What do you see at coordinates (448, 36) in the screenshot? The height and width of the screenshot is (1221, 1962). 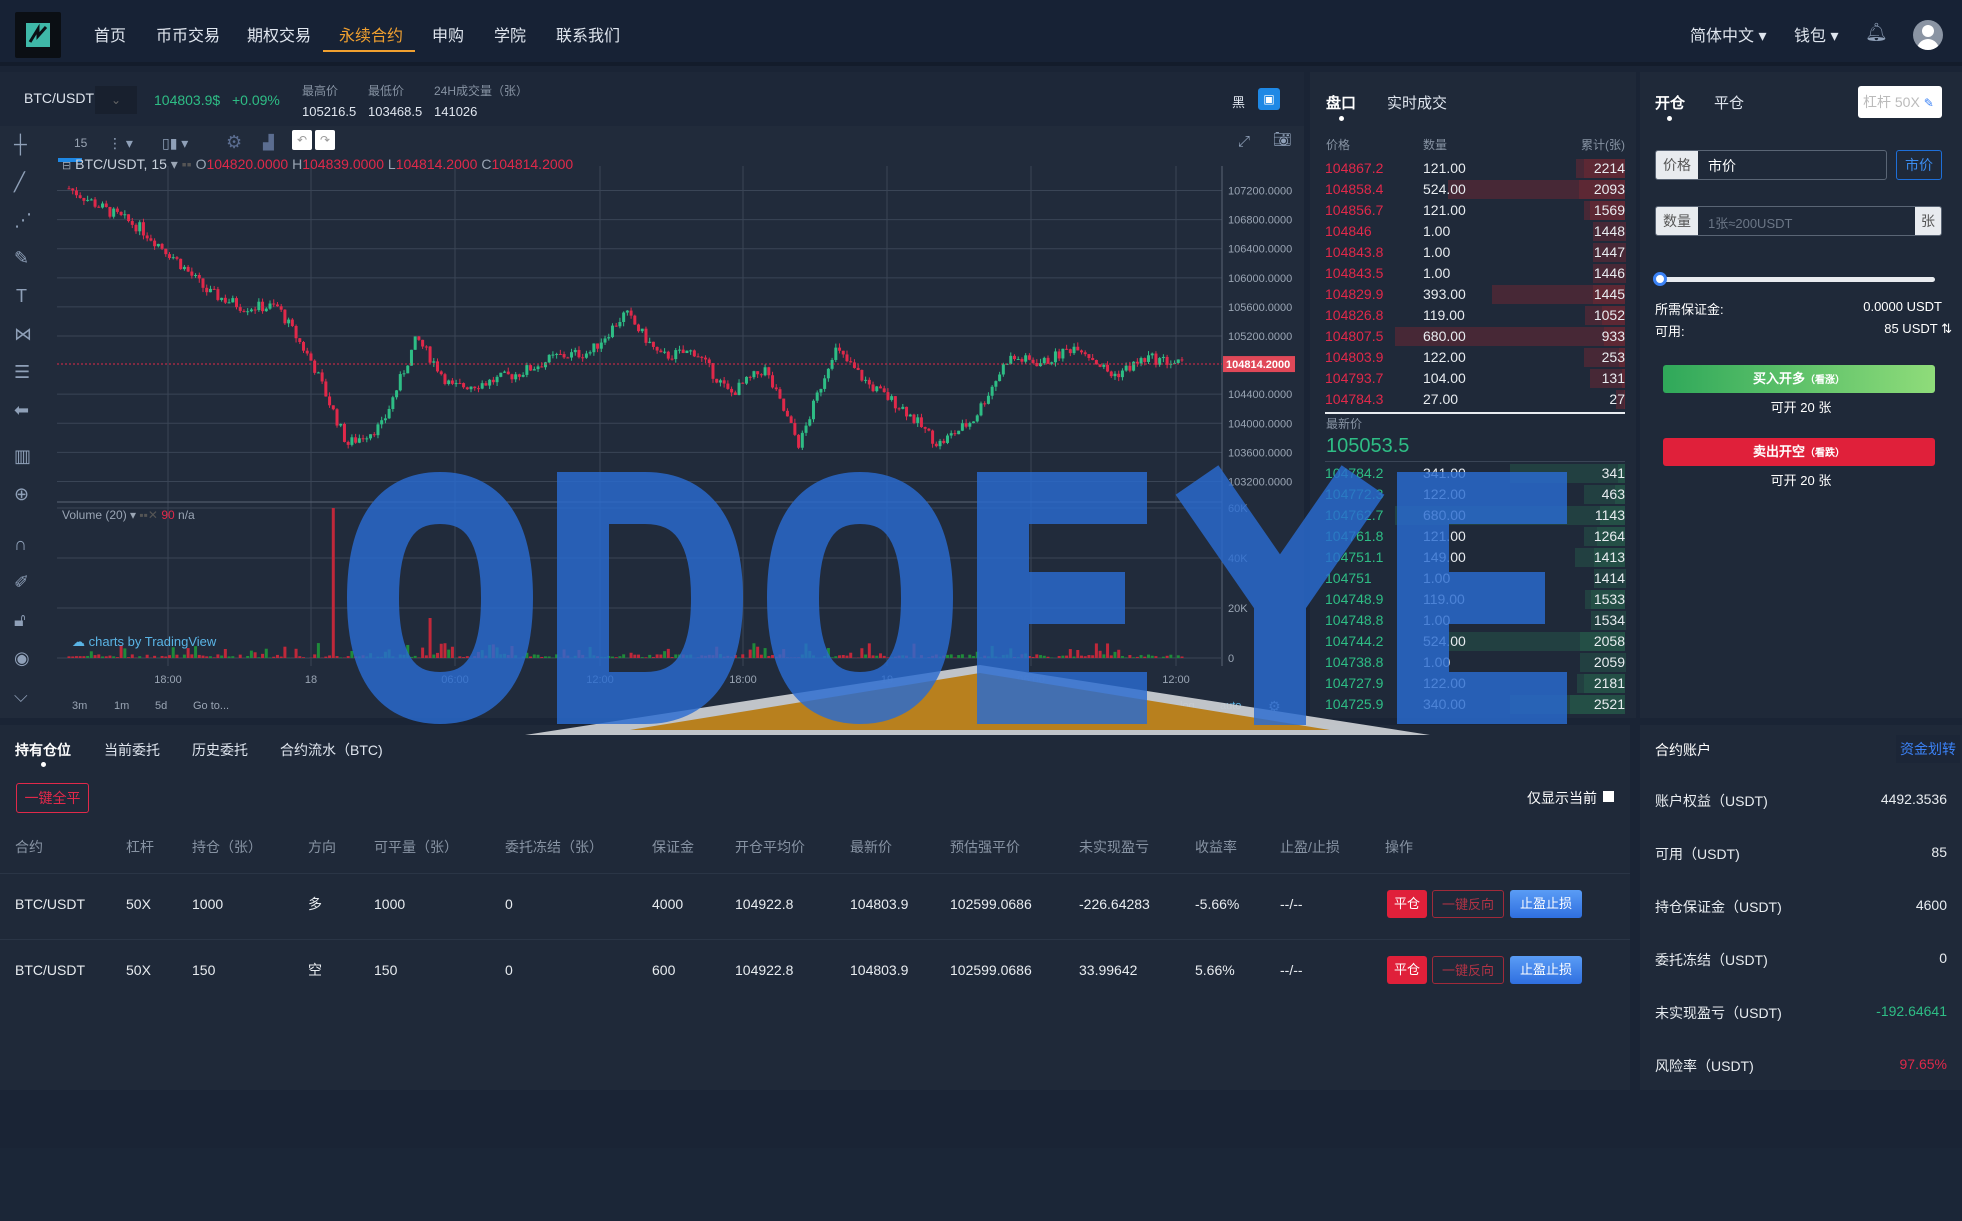 I see `nav-subscribe: 申购` at bounding box center [448, 36].